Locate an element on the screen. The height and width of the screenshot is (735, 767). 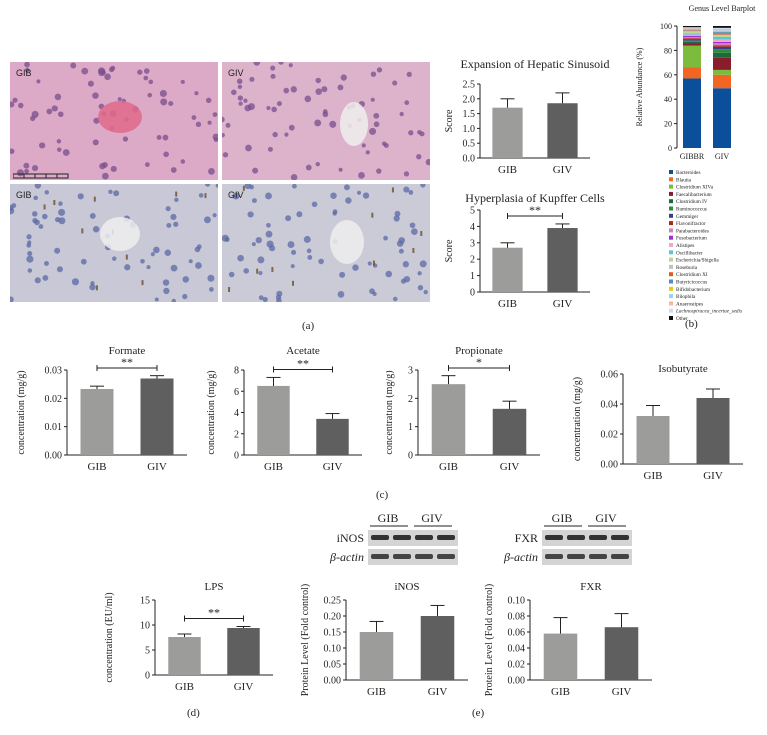
legend-label: Flavonifractor is located at coordinates (691, 223).